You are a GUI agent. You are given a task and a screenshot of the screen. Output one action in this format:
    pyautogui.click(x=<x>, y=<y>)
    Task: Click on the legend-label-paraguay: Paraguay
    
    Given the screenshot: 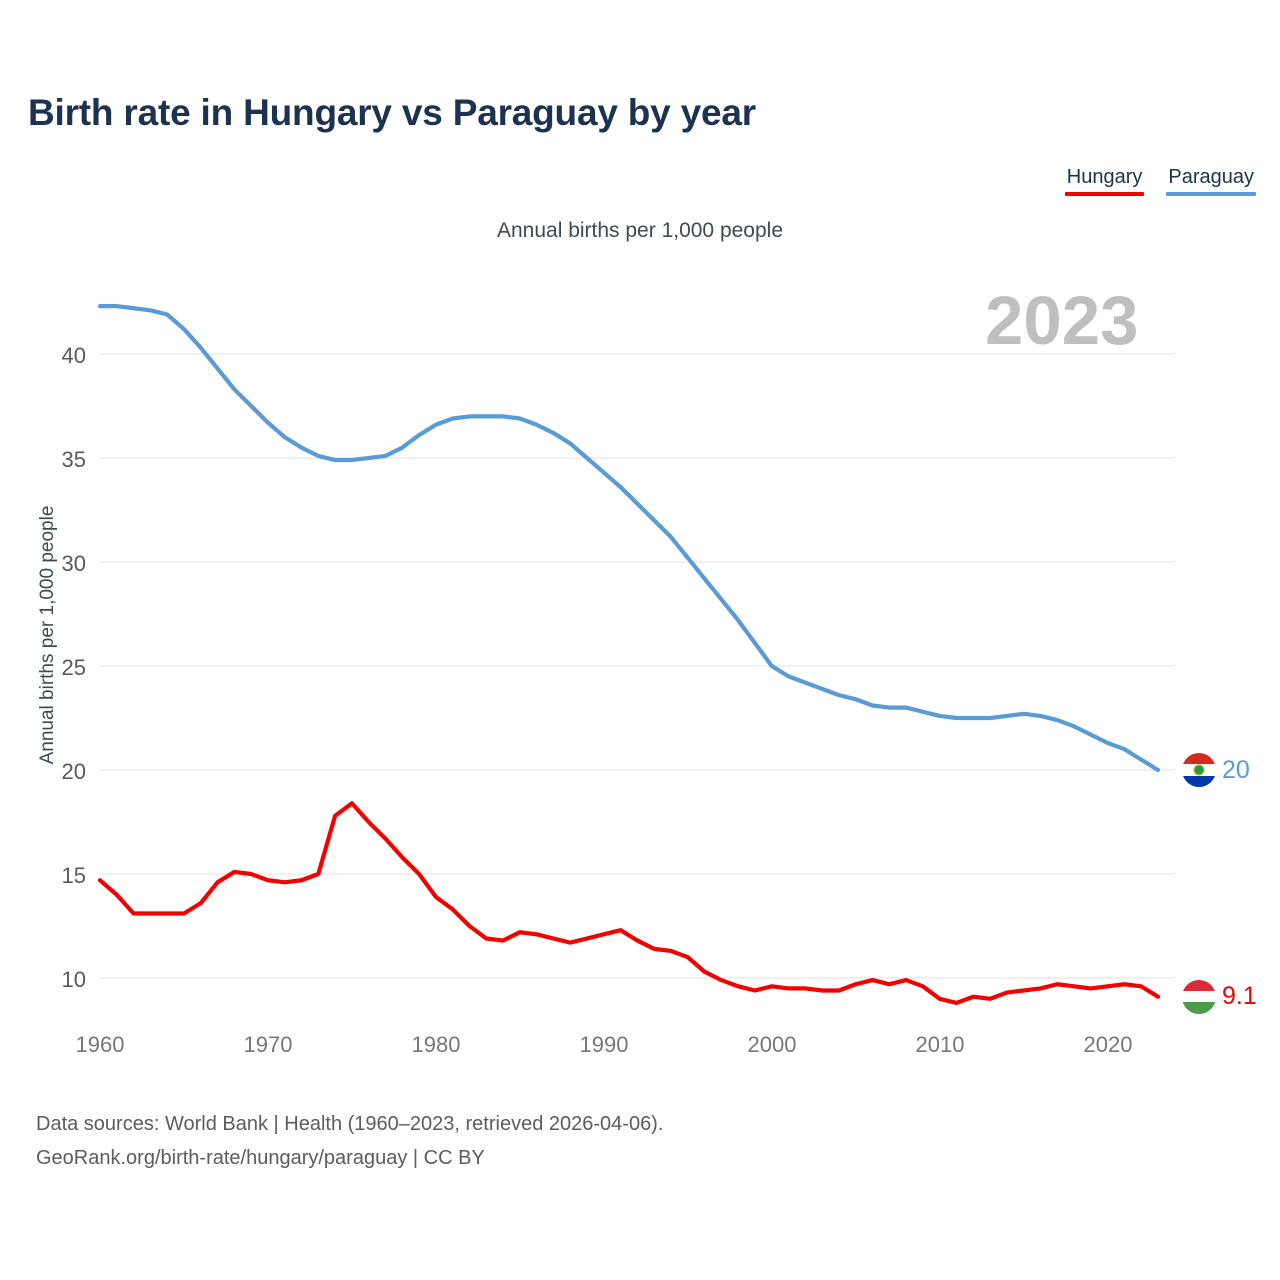 What is the action you would take?
    pyautogui.click(x=1211, y=177)
    